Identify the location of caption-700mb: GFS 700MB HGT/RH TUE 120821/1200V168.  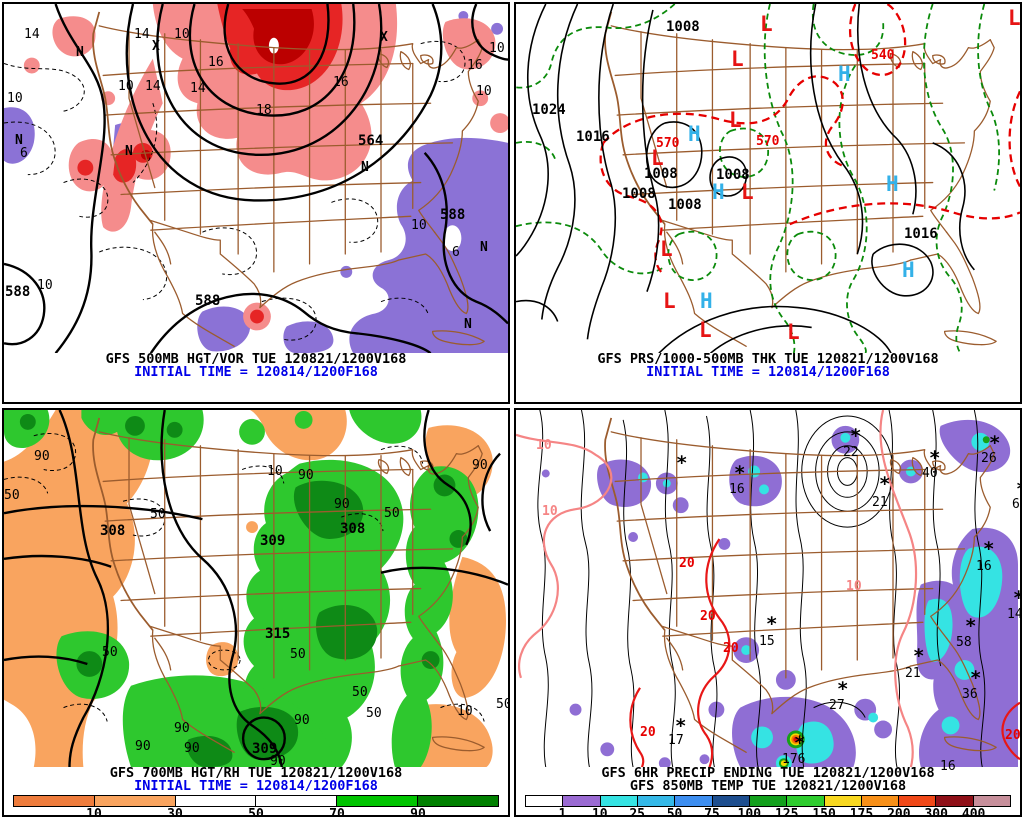
(256, 773).